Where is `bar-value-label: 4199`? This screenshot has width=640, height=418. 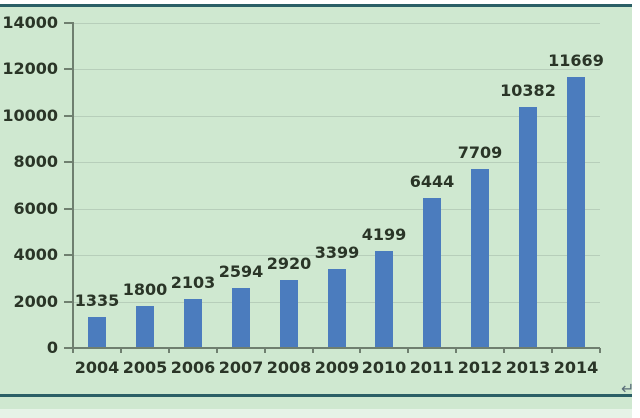
bar-value-label: 4199 is located at coordinates (384, 234).